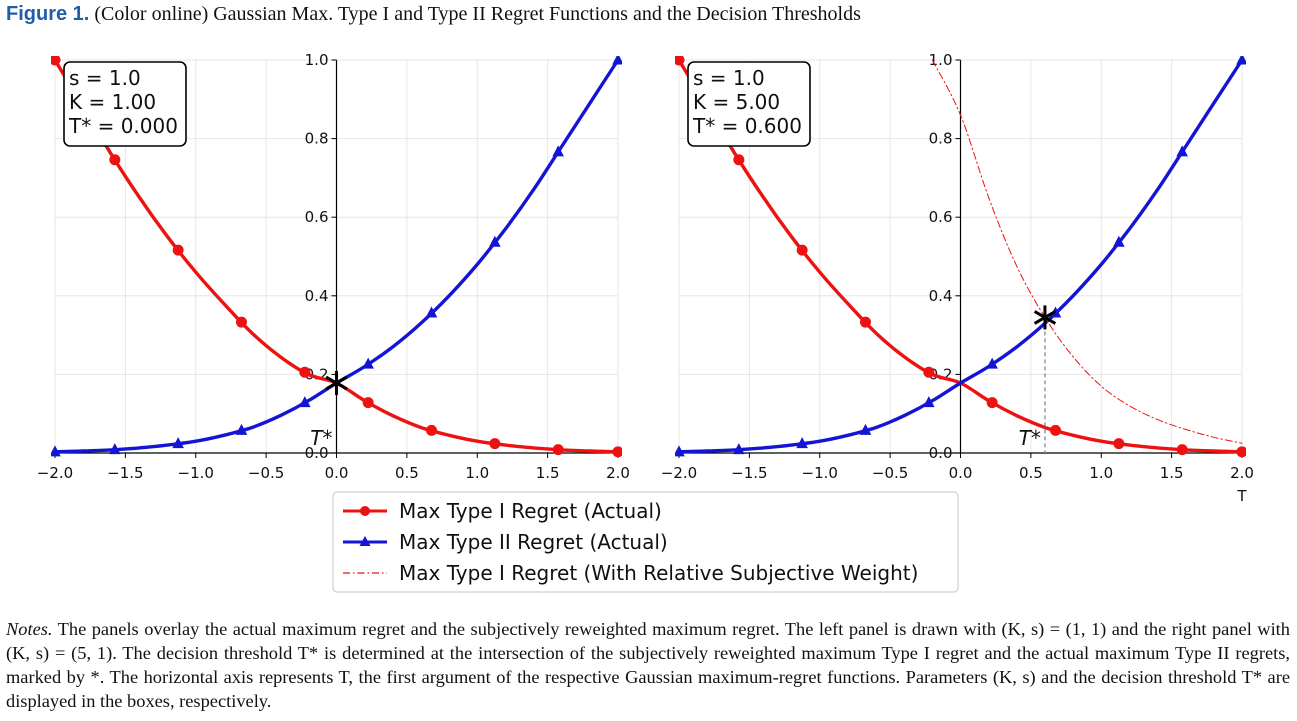 Image resolution: width=1297 pixels, height=721 pixels. What do you see at coordinates (48, 14) in the screenshot?
I see `figure-label: Figure 1.` at bounding box center [48, 14].